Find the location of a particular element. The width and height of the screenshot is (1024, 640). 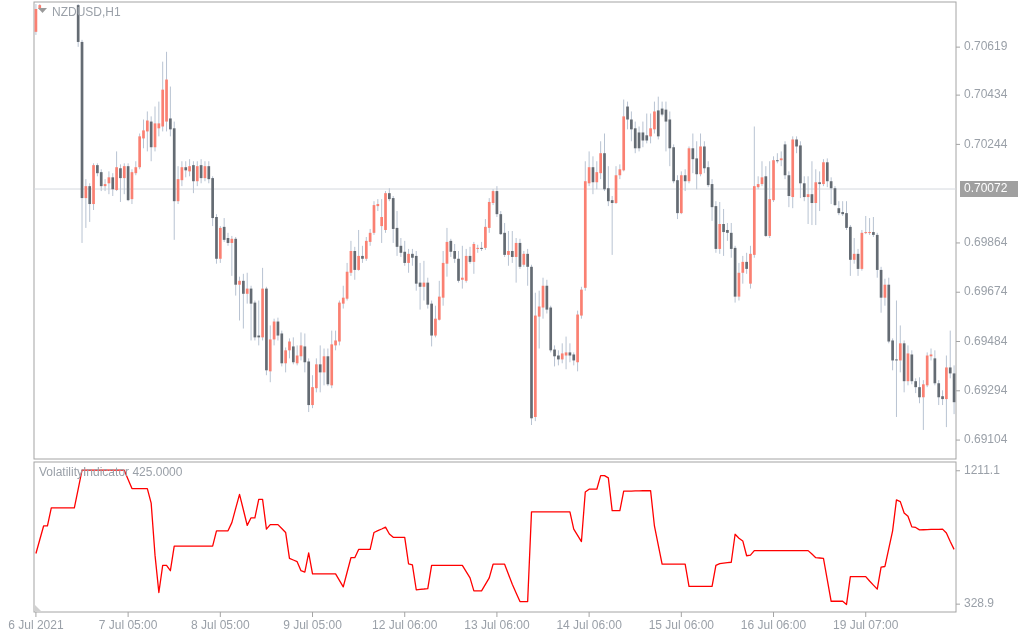

x-tick-label: 19 Jul 07:00 is located at coordinates (866, 625).